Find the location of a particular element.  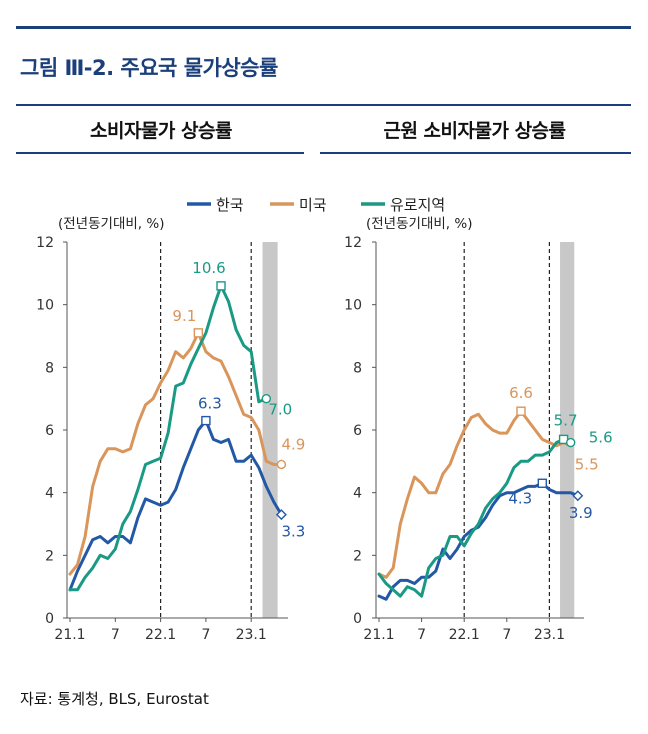

panel2-y-tick-label: 6 is located at coordinates (357, 431).